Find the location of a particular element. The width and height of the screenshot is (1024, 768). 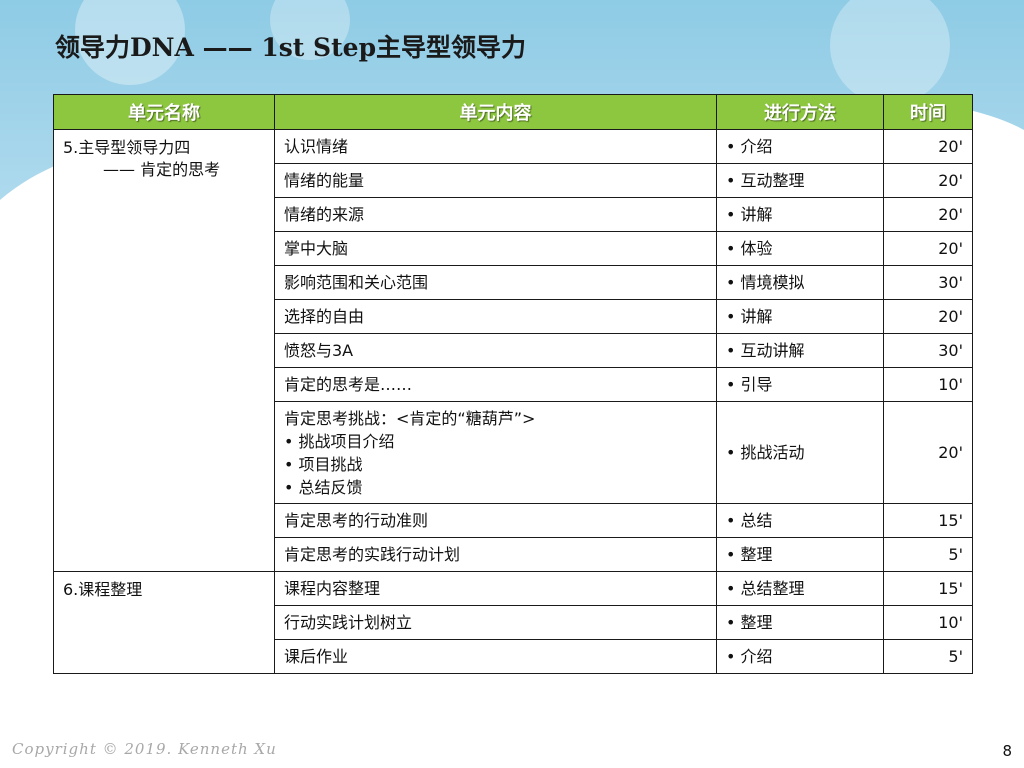

content-cell: 肯定思考的行动准则 is located at coordinates (495, 520).